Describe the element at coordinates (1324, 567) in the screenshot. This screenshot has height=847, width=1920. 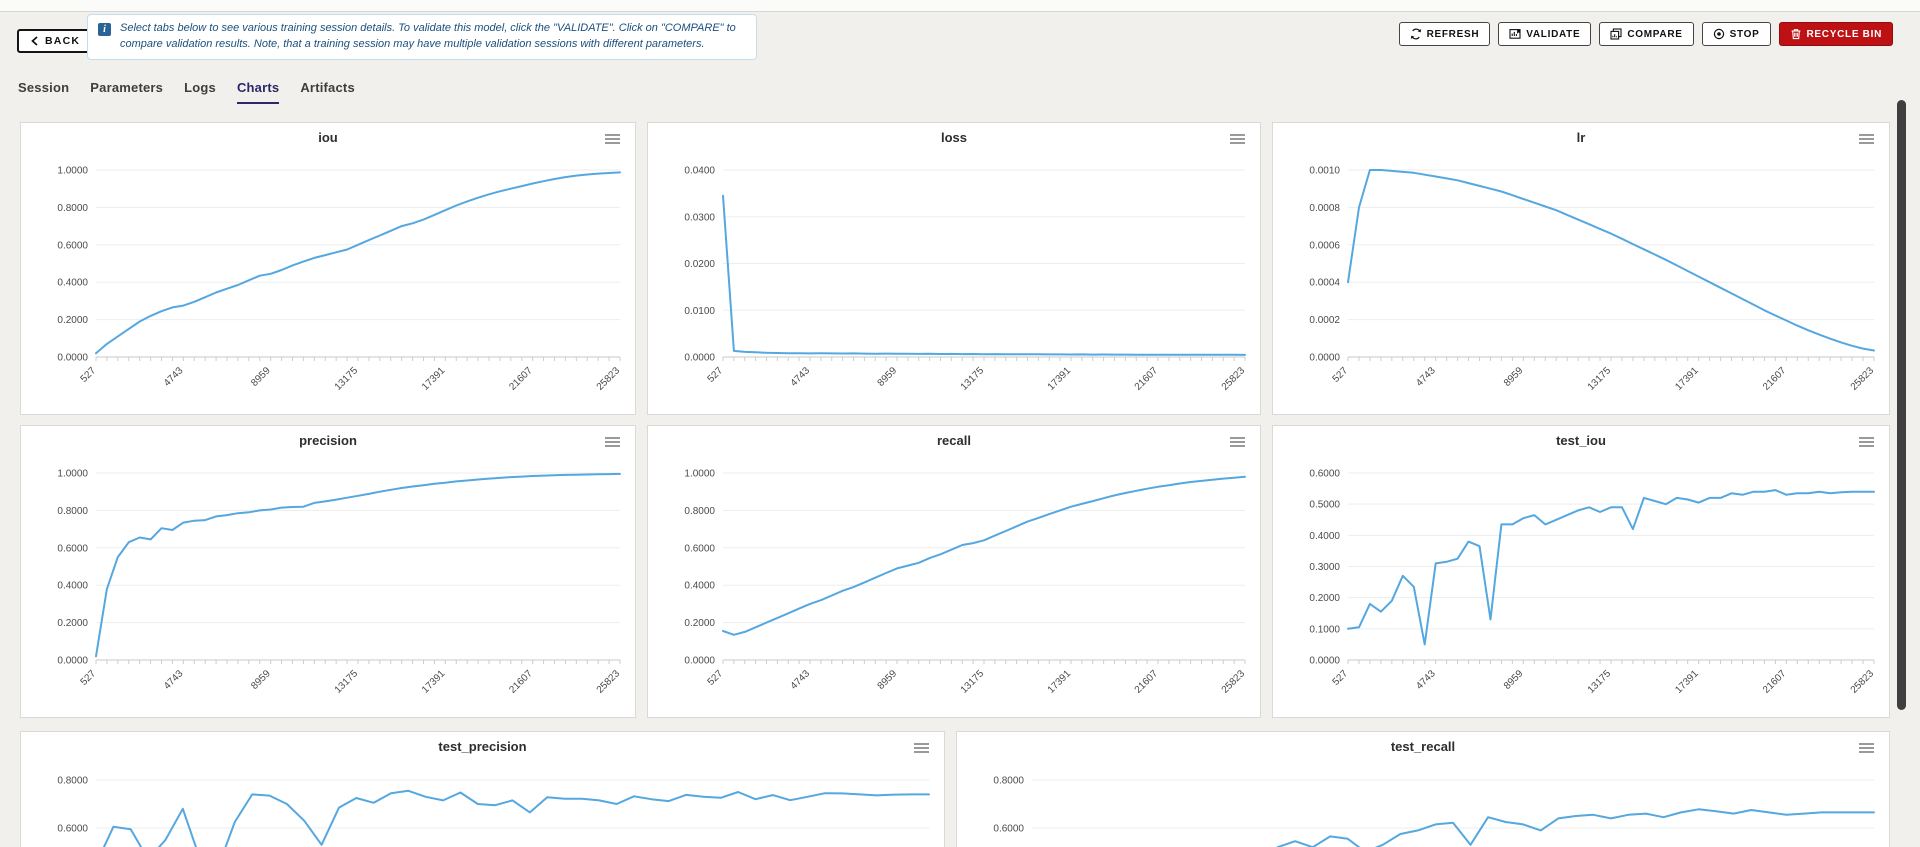
I see `svg-text: 0.3000` at that location.